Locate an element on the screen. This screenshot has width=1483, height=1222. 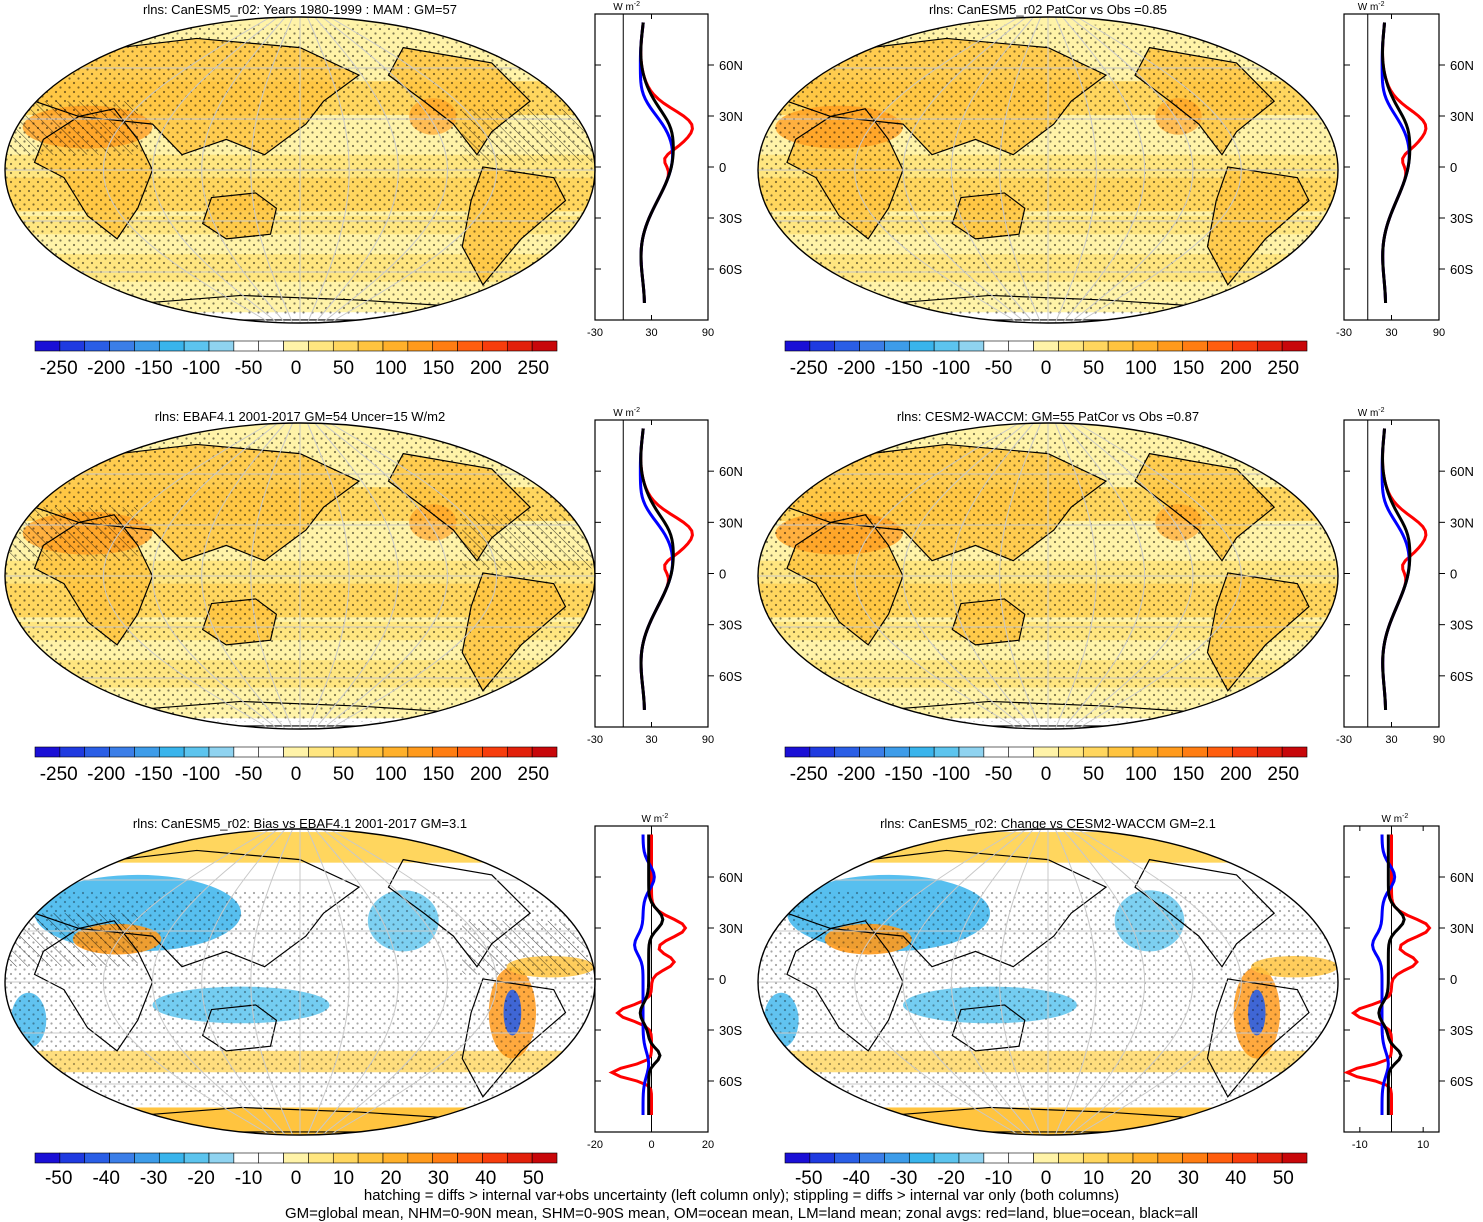
zonal-x-label: -10 is located at coordinates (1360, 1145).